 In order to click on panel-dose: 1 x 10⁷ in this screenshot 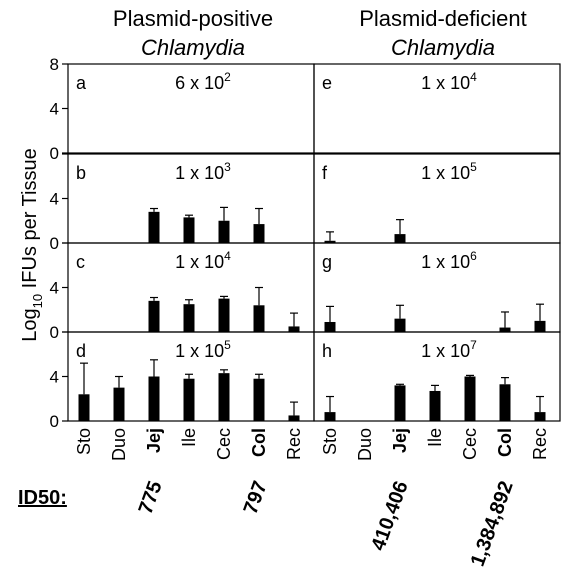, I will do `click(449, 349)`.